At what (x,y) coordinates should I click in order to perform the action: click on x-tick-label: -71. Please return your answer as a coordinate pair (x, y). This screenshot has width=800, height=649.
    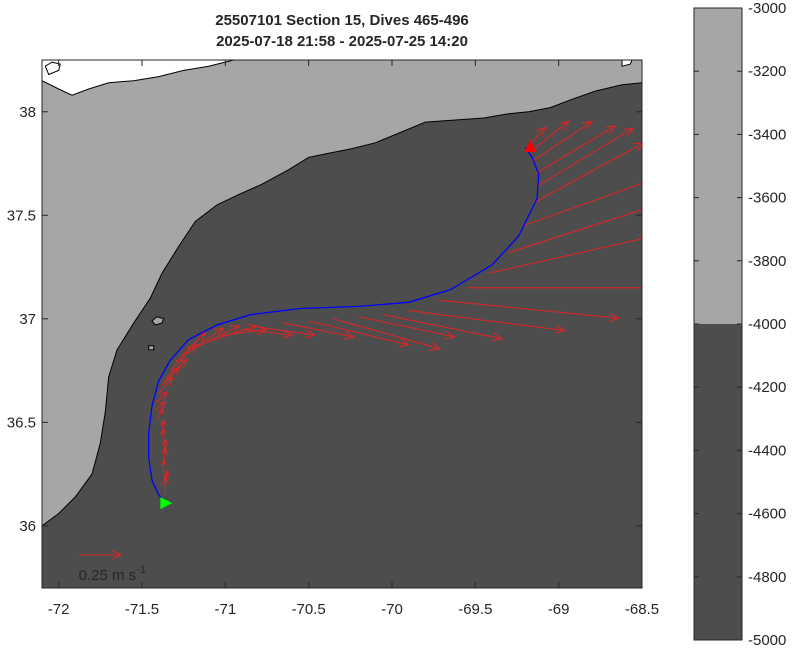
    Looking at the image, I should click on (225, 609).